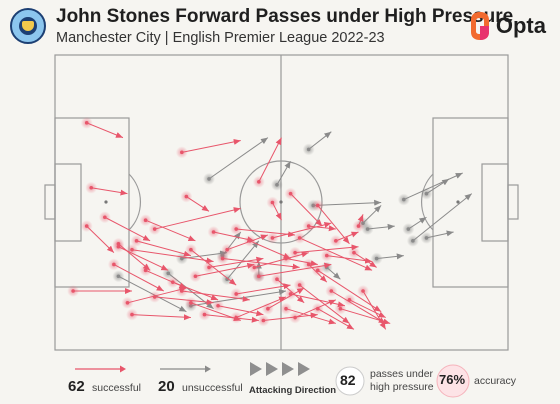  I want to click on centre-spot, so click(281, 202).